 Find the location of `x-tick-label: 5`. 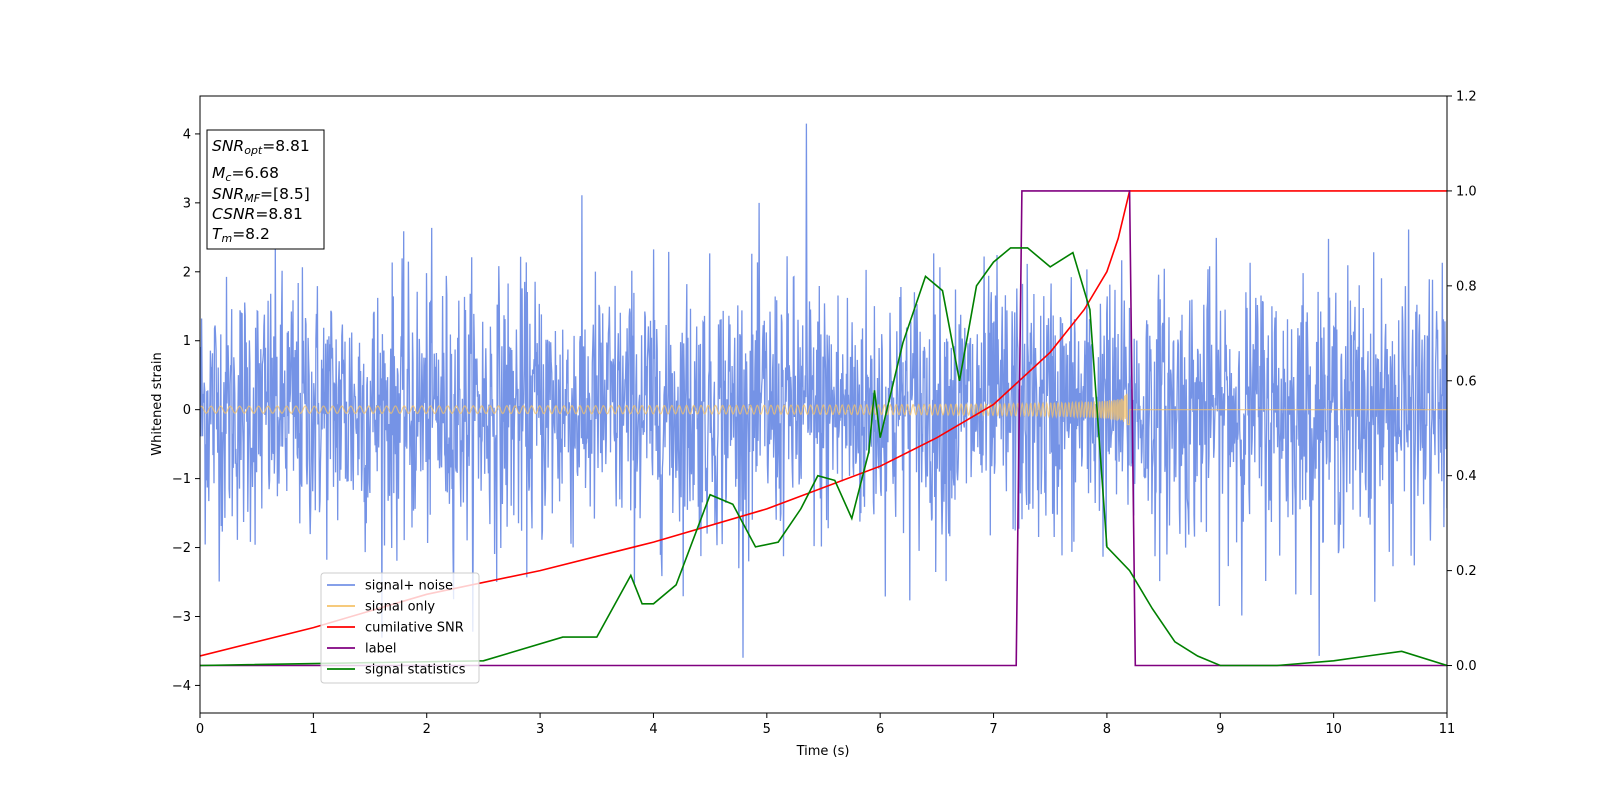

x-tick-label: 5 is located at coordinates (767, 729).